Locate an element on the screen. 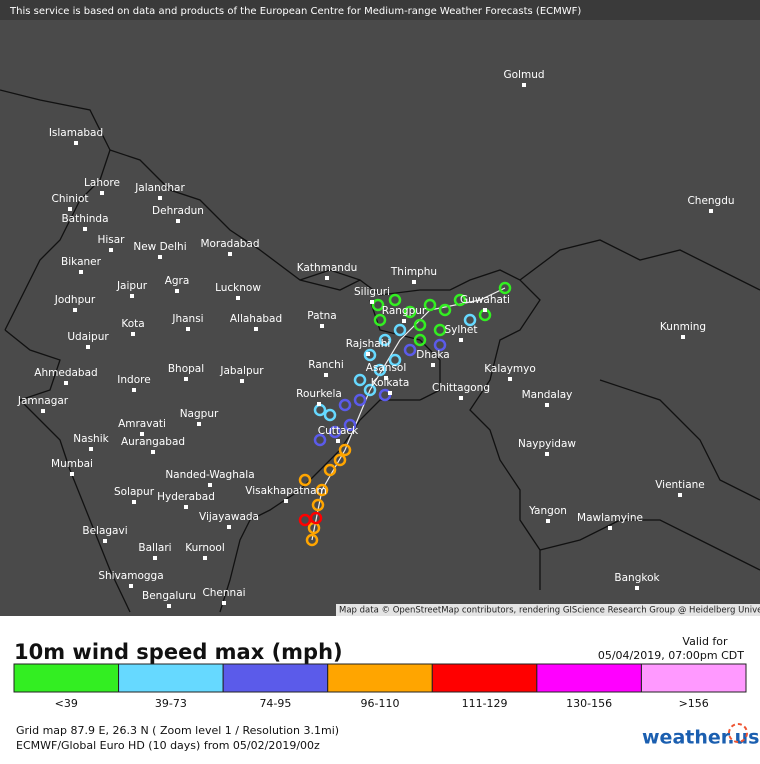 The width and height of the screenshot is (760, 764). city-label: Dhaka is located at coordinates (433, 355).